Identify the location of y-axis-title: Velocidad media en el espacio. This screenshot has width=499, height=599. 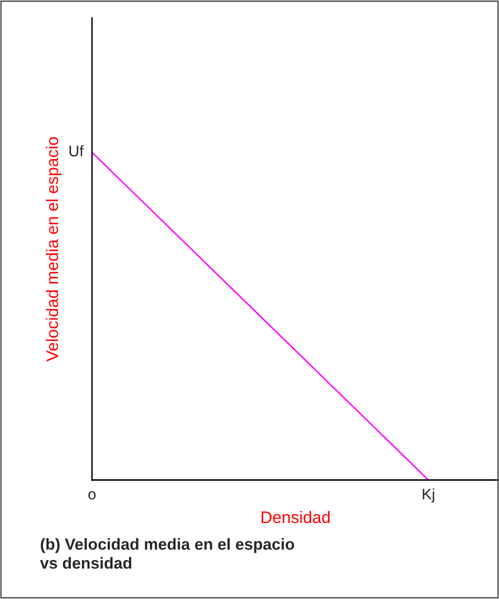
(54, 249).